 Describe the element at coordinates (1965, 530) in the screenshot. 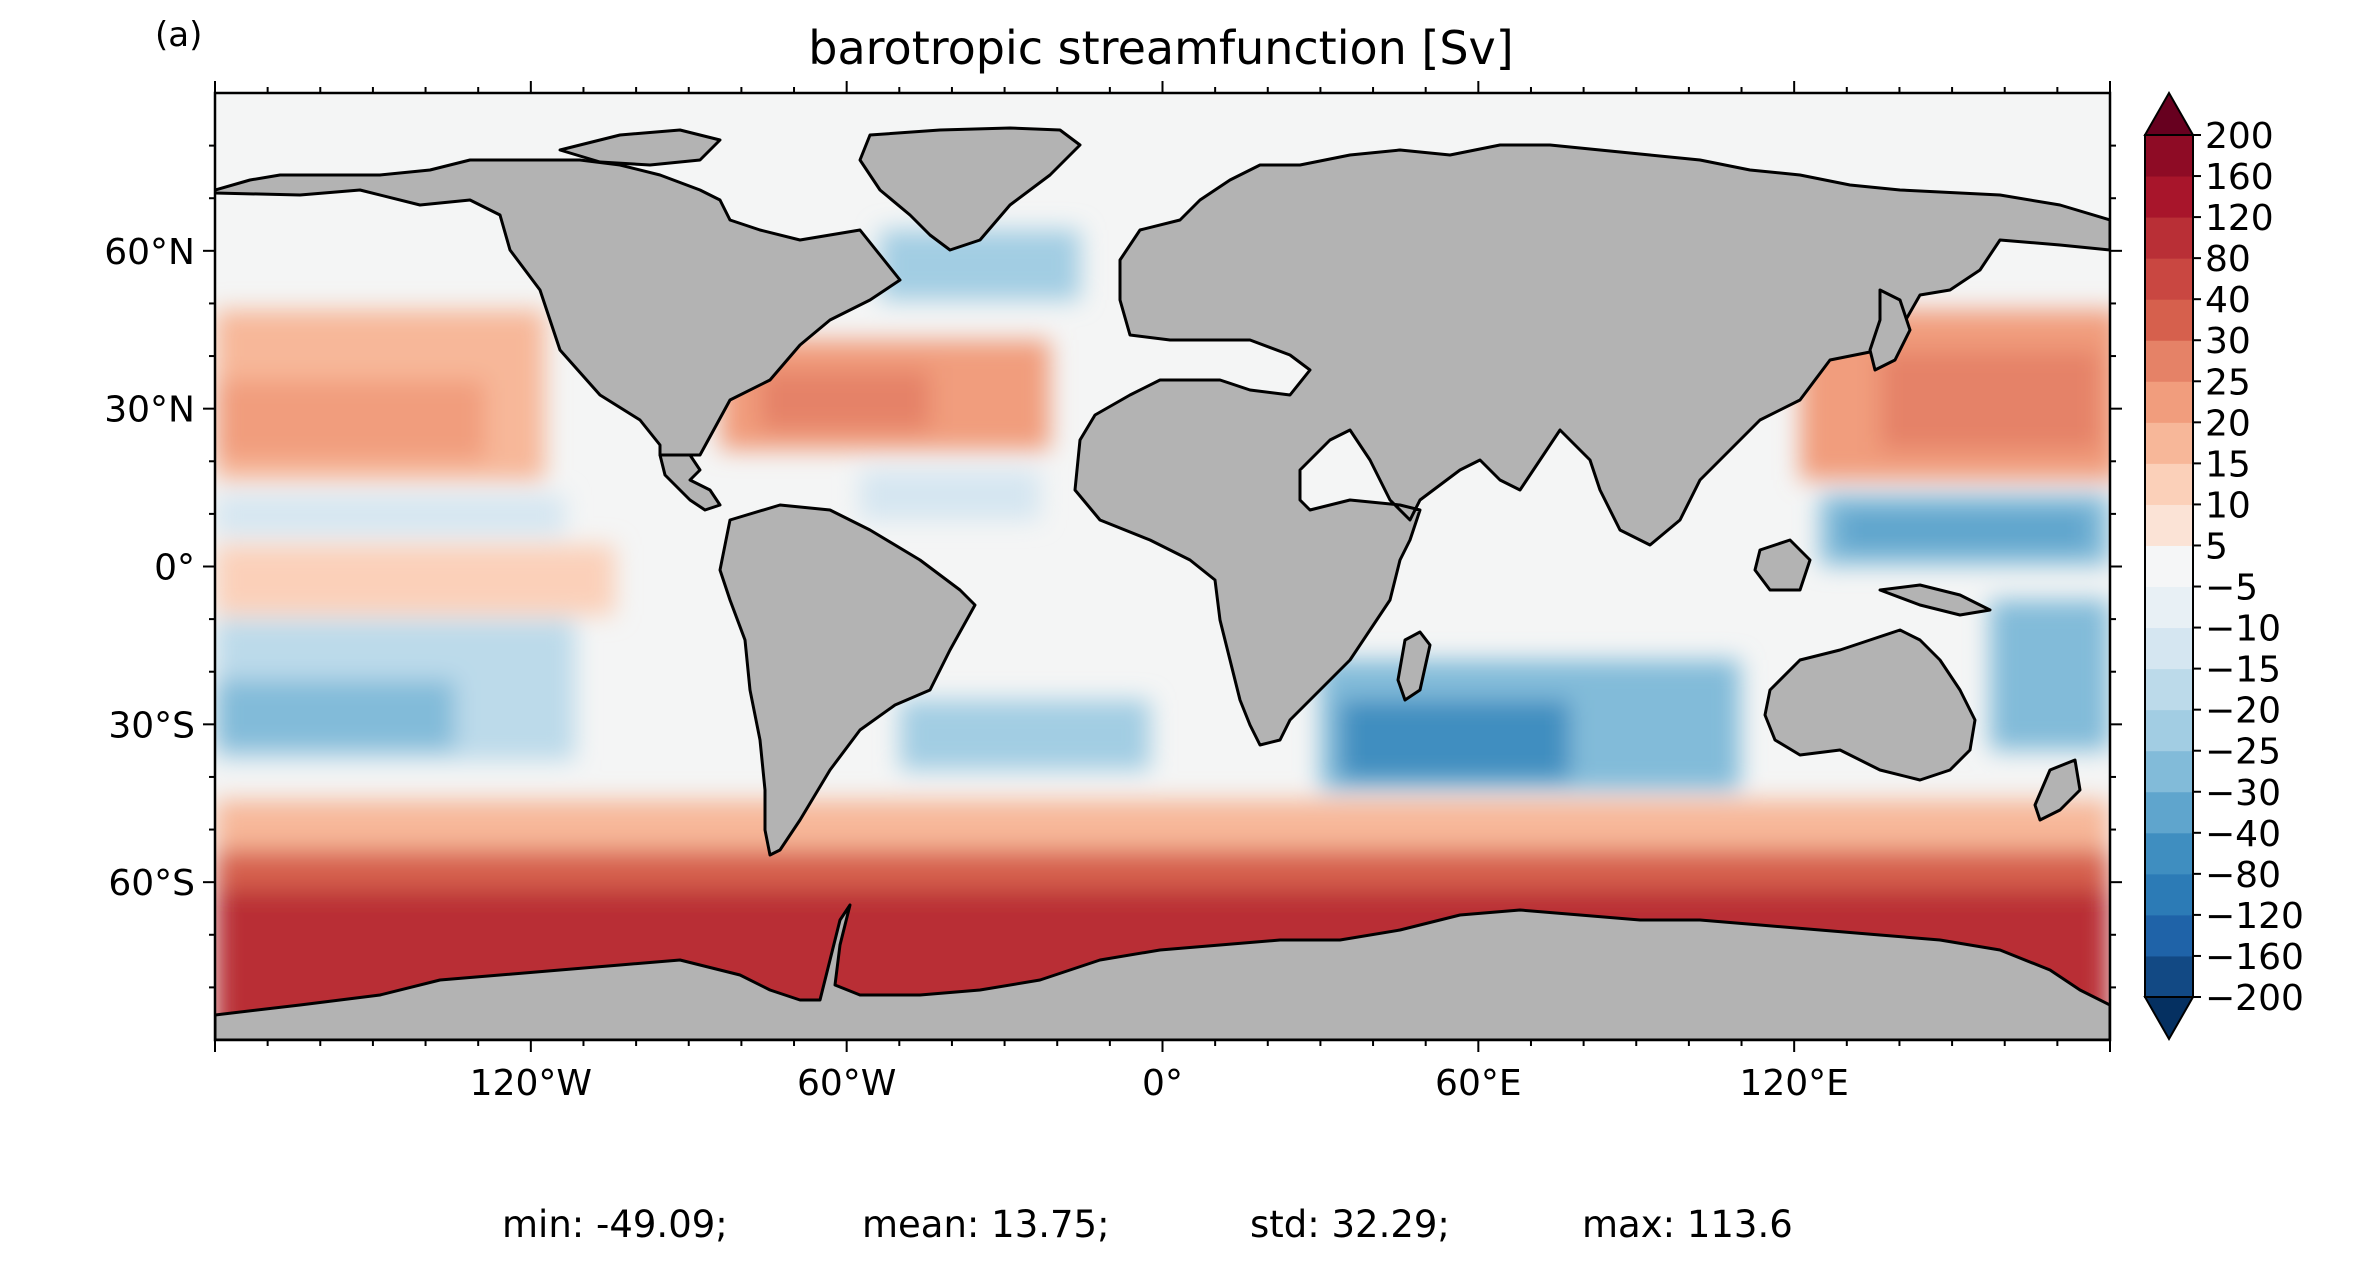

I see `field-wpacific-neg-core` at that location.